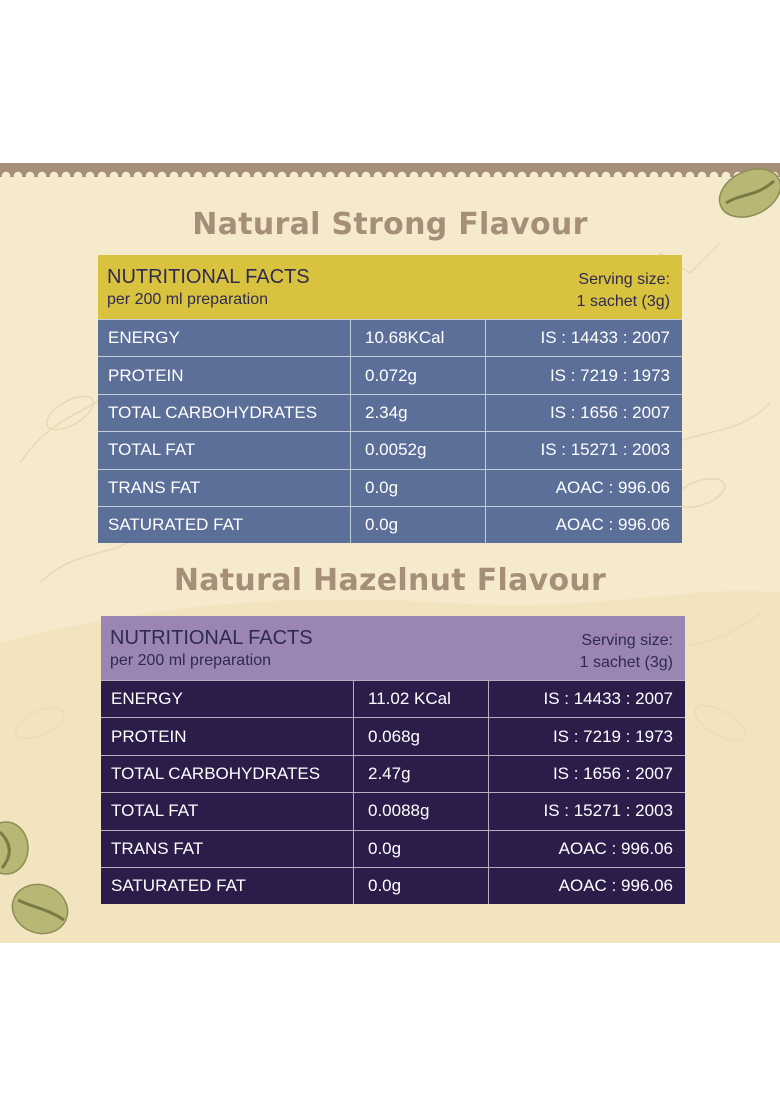  Describe the element at coordinates (418, 450) in the screenshot. I see `nutrient-amount: 0.0052g` at that location.